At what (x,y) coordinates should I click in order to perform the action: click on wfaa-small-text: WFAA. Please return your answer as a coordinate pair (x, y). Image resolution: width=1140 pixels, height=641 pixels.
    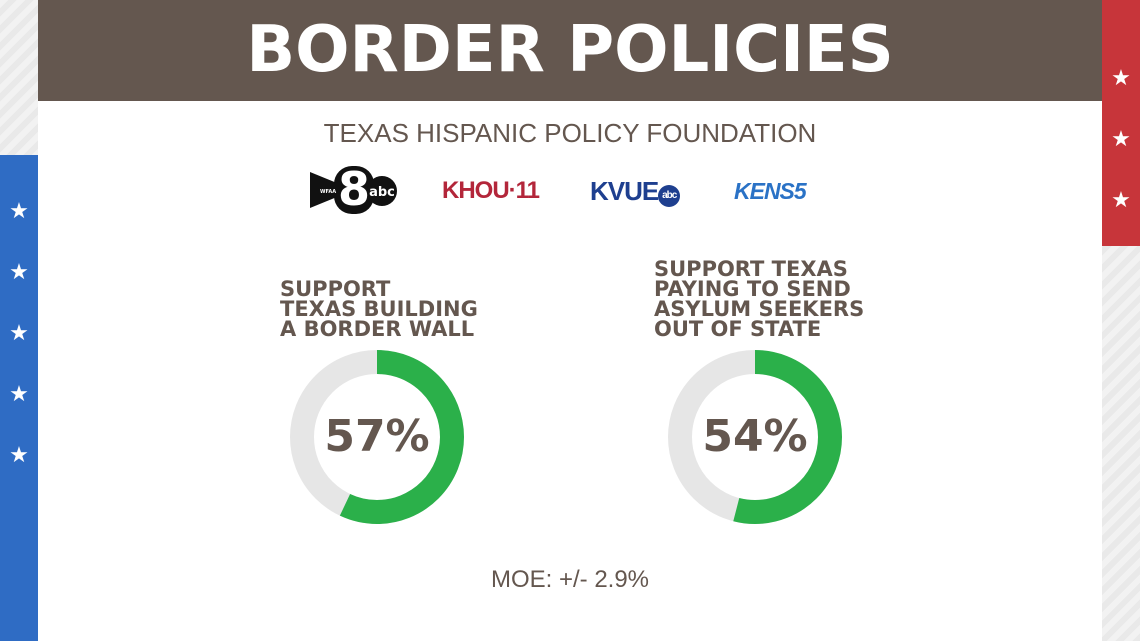
    Looking at the image, I should click on (328, 192).